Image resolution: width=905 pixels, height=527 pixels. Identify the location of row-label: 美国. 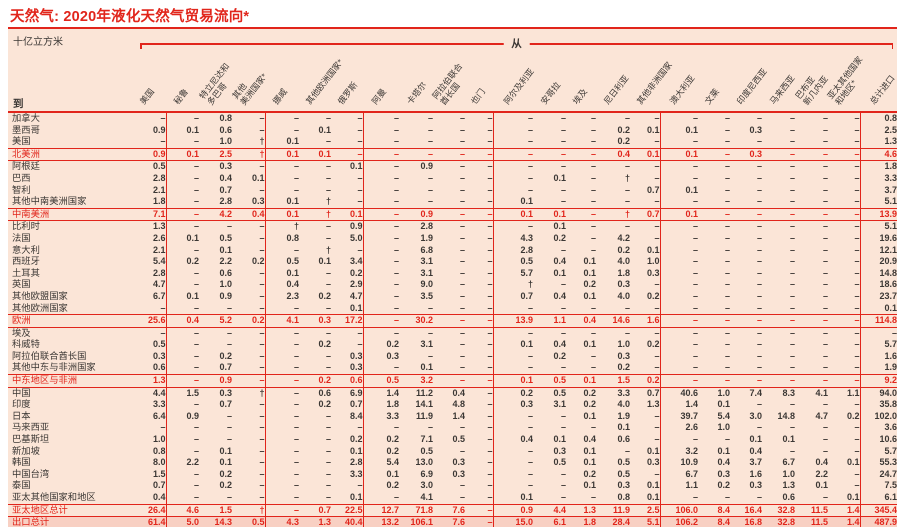
(21, 141).